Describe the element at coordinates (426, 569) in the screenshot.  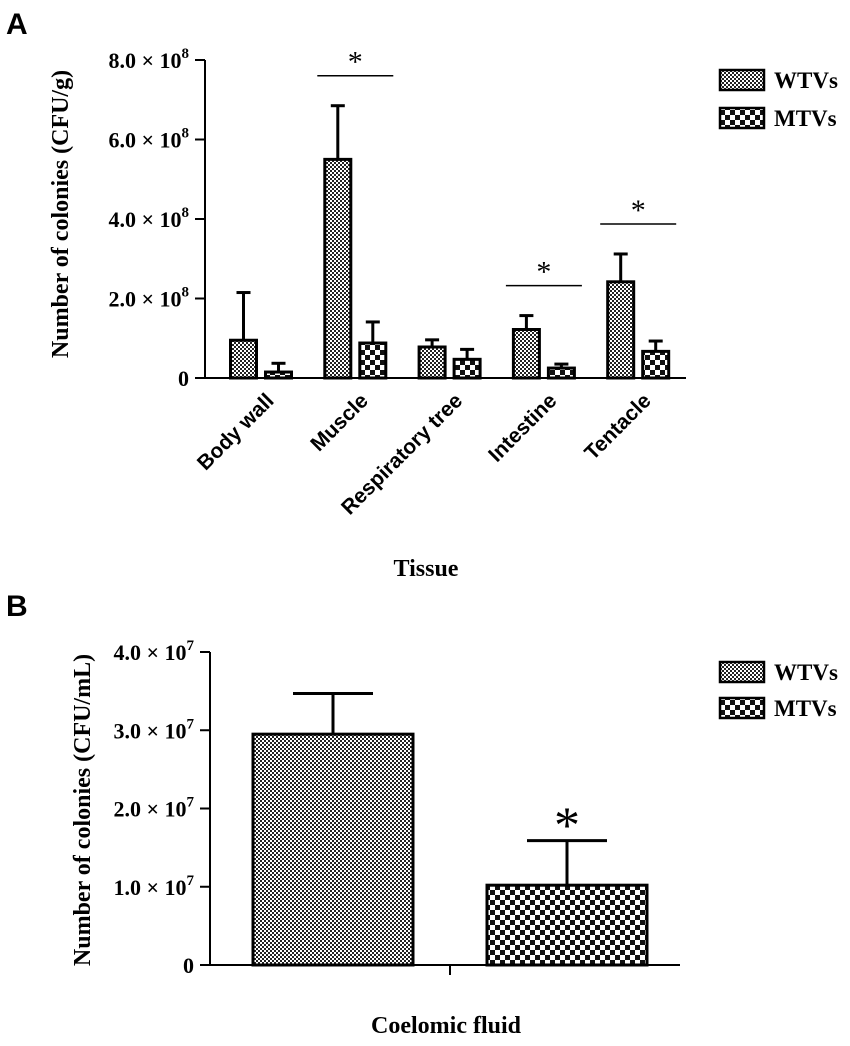
I see `panel-a-xlabel: Tissue` at that location.